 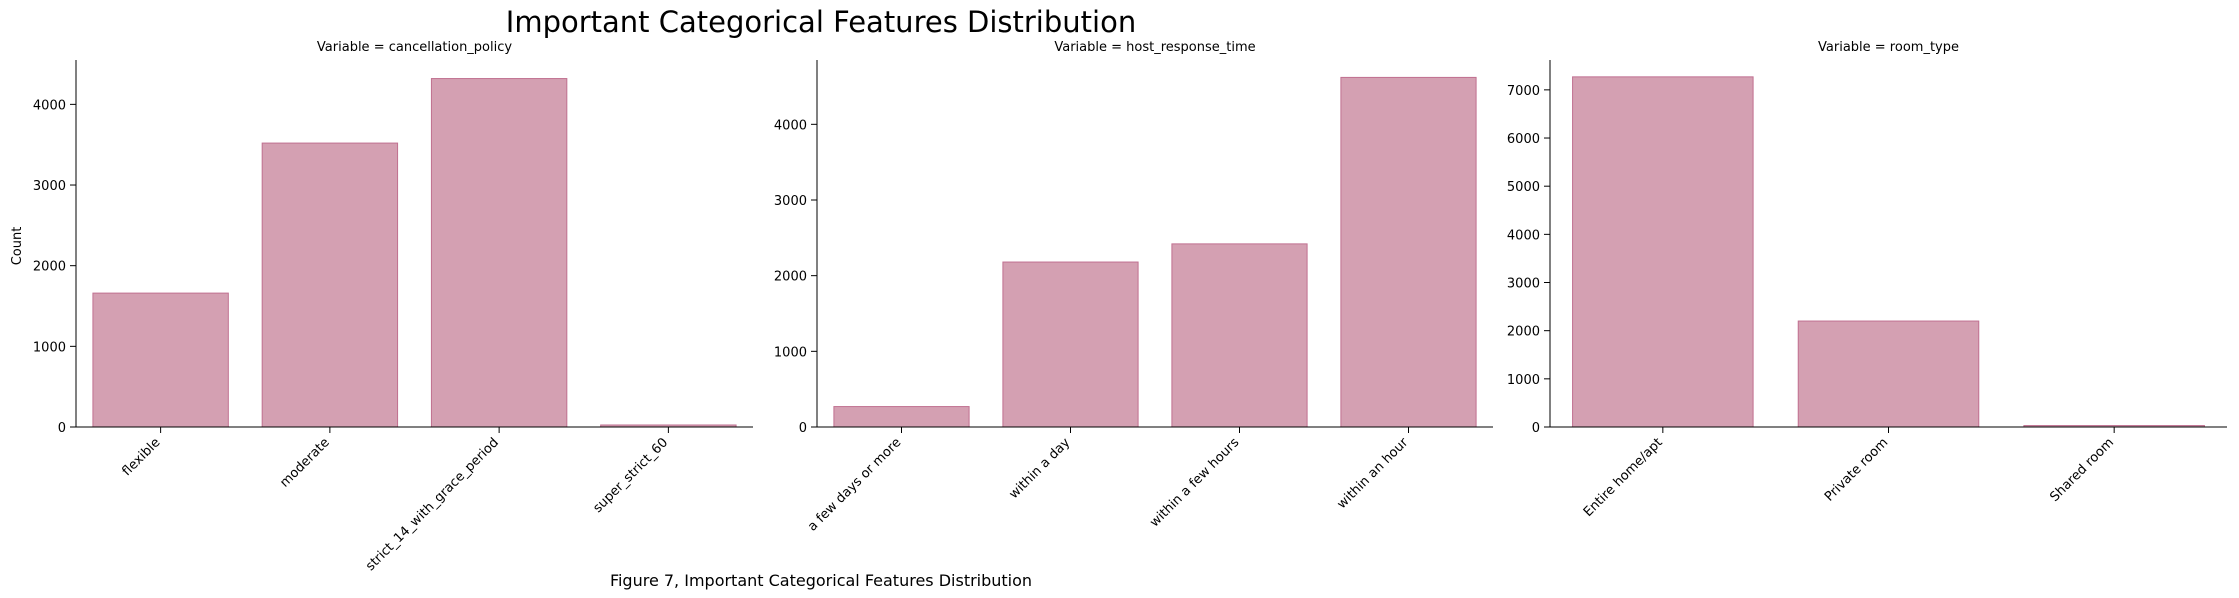 I want to click on x-tick-label: Shared room, so click(x=2082, y=470).